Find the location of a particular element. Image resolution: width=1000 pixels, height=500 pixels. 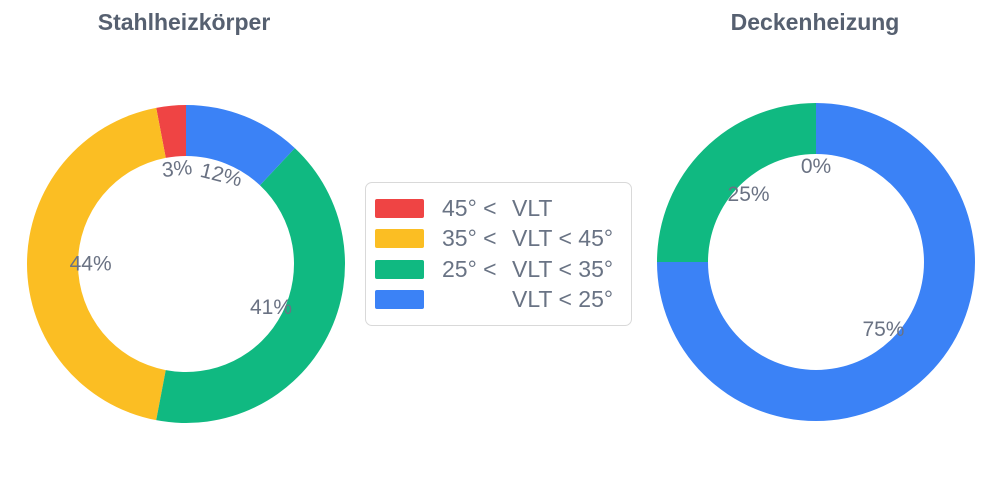

percent-label: 0% is located at coordinates (816, 166).